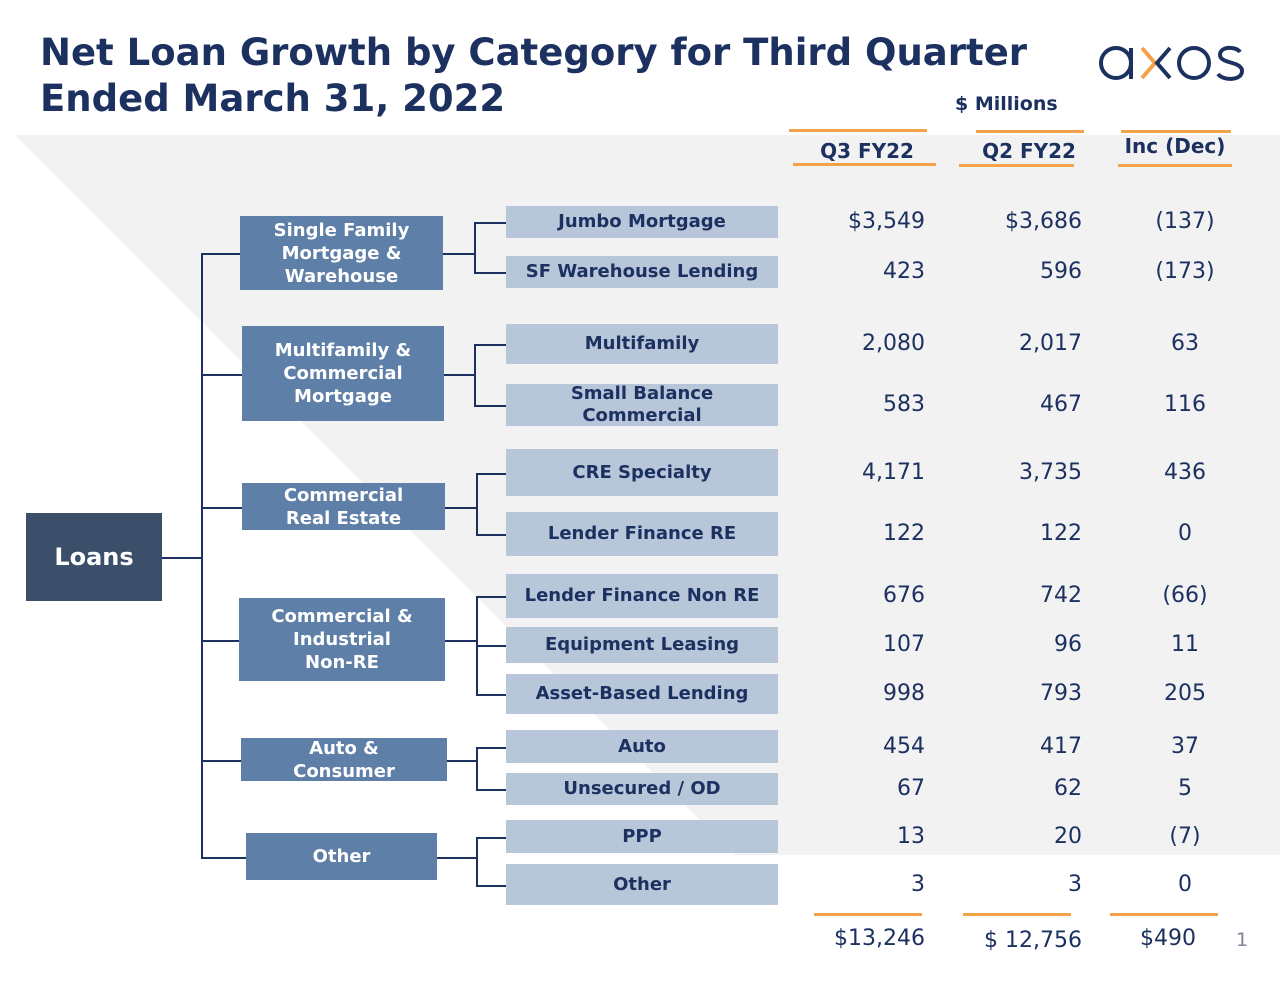  What do you see at coordinates (1185, 693) in the screenshot?
I see `value-inc: 205` at bounding box center [1185, 693].